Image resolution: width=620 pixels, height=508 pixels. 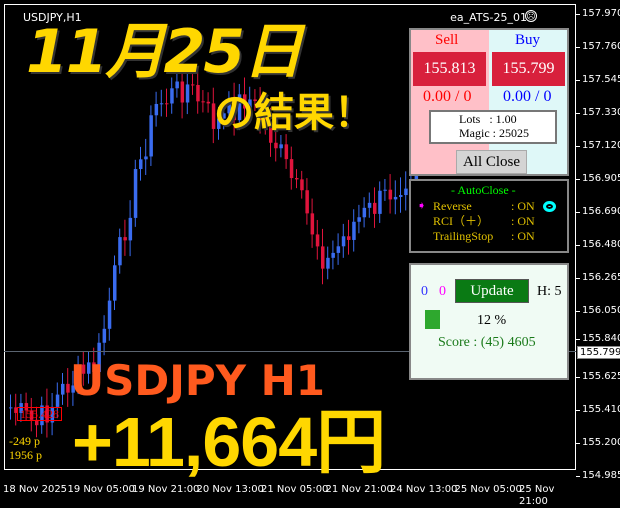 I want to click on pl-points-2: 1956 p, so click(x=25, y=455).